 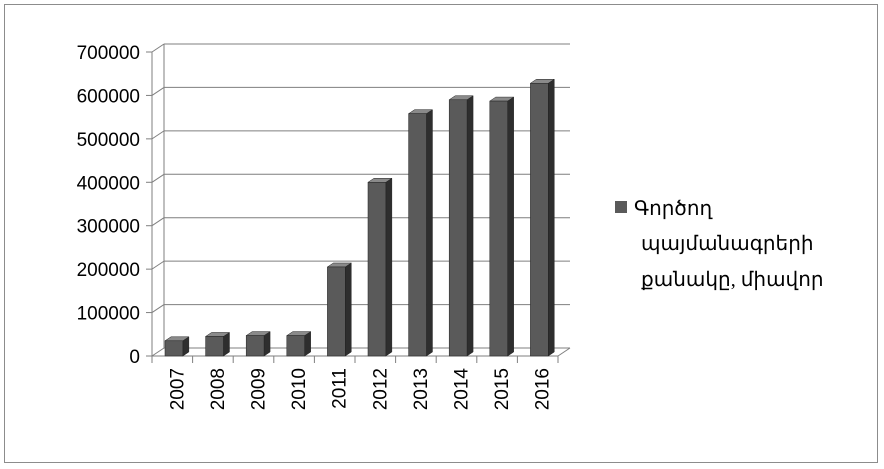 What do you see at coordinates (108, 227) in the screenshot?
I see `y-tick-label: 300000` at bounding box center [108, 227].